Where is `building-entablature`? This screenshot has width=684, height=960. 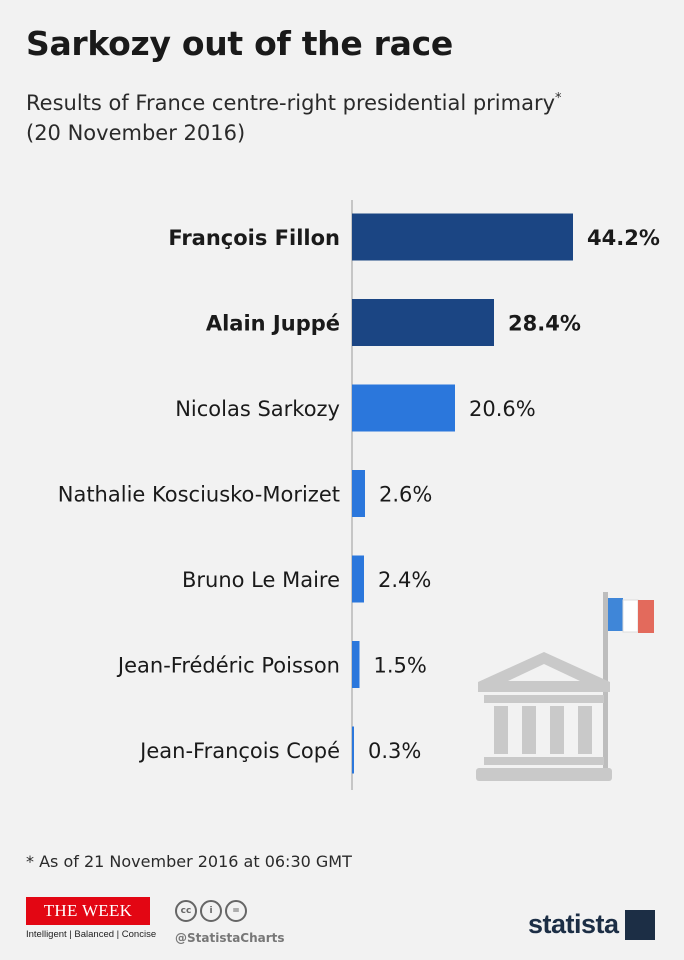 building-entablature is located at coordinates (544, 699).